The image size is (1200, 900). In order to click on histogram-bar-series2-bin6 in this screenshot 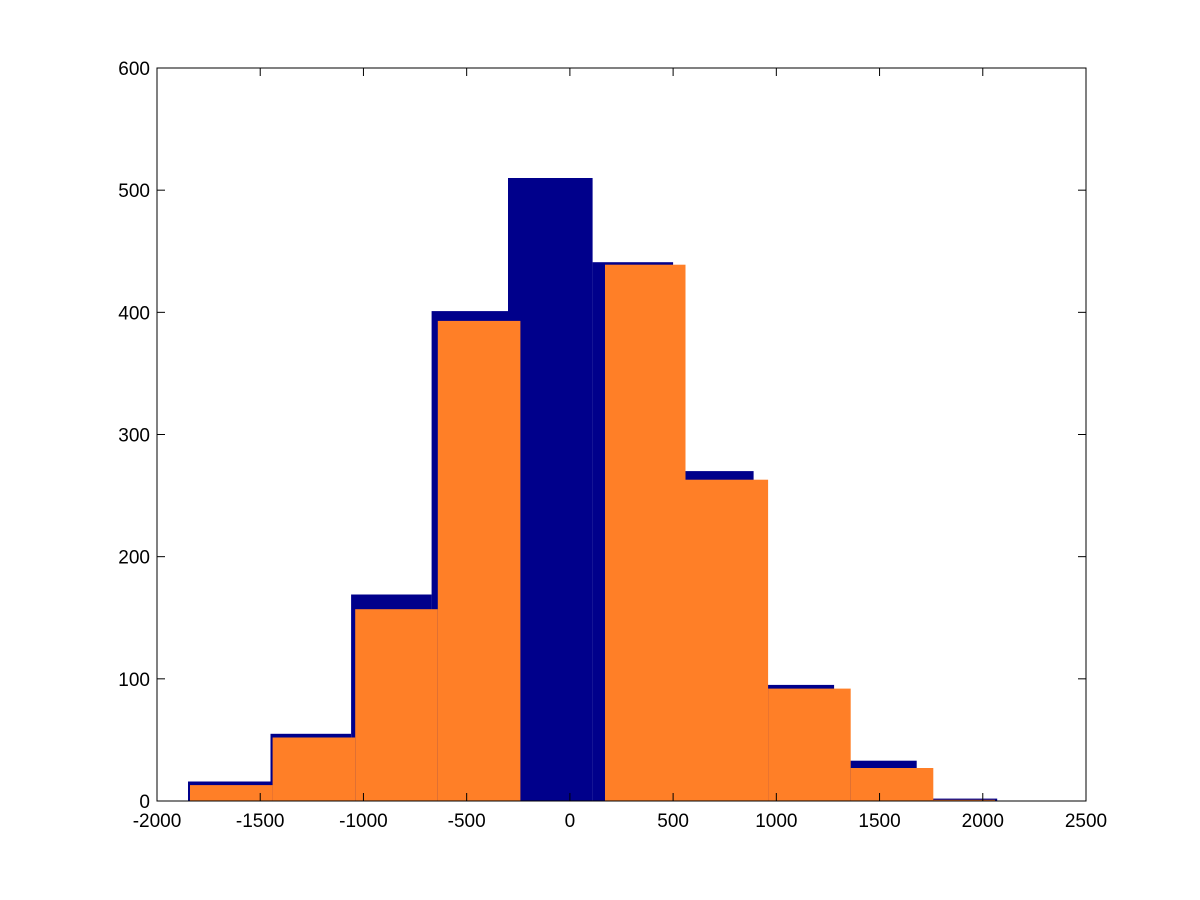, I will do `click(645, 532)`.